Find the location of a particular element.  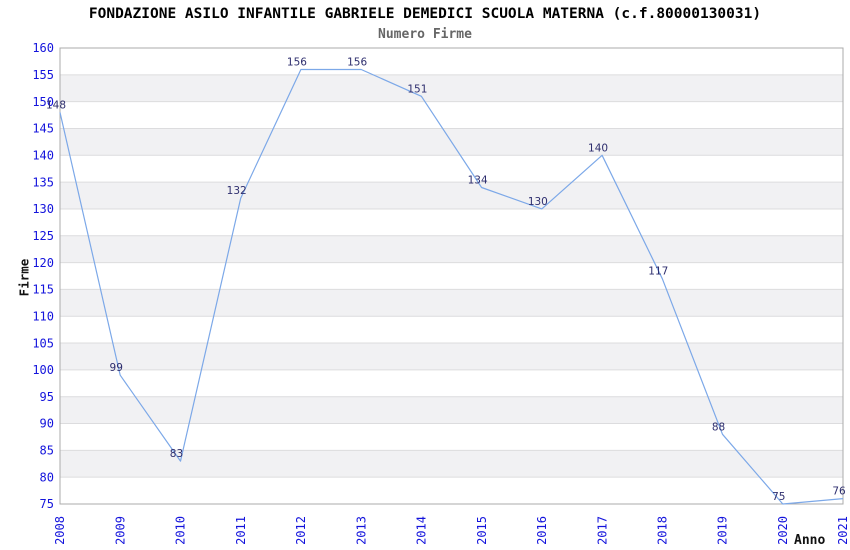

data-point-label: 134 is located at coordinates (478, 180).